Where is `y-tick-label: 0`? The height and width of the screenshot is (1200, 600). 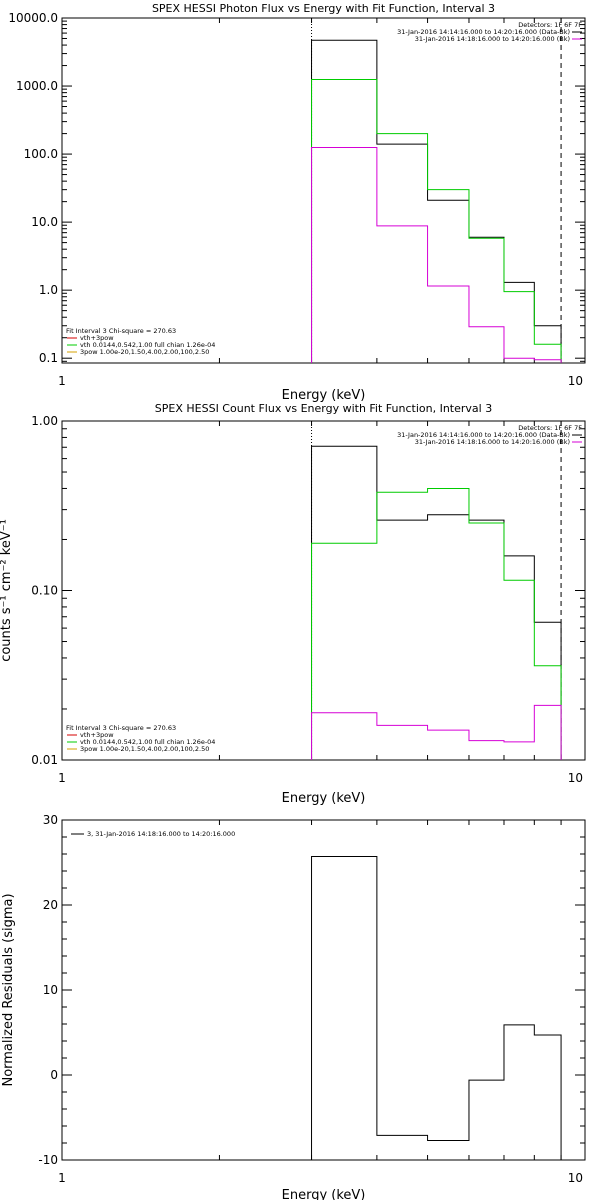
y-tick-label: 0 is located at coordinates (54, 1075).